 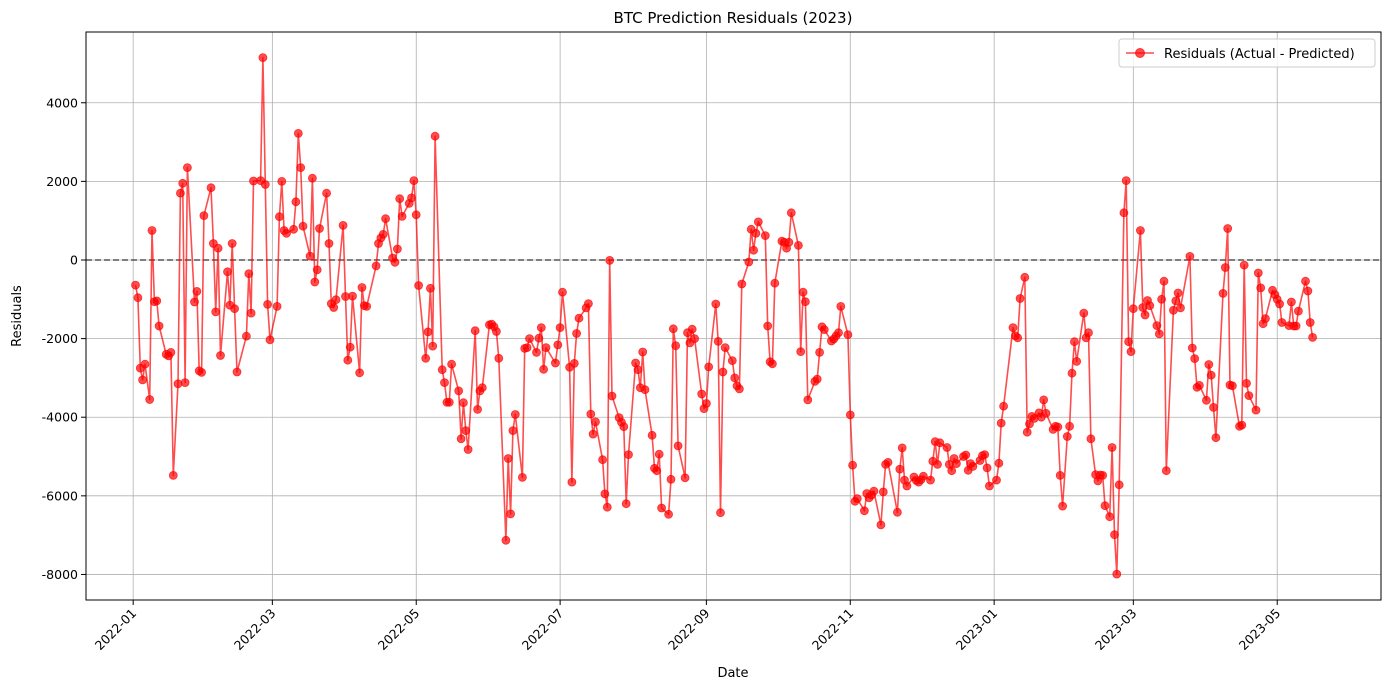 What do you see at coordinates (833, 630) in the screenshot?
I see `x-tick-label: 2022-11` at bounding box center [833, 630].